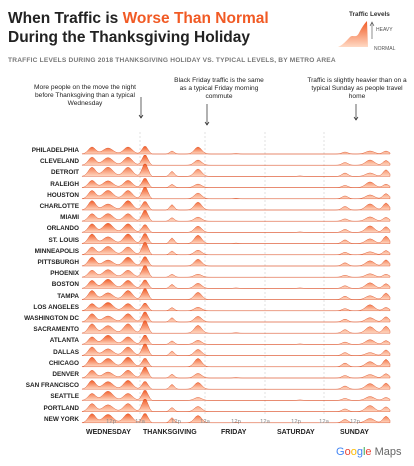  Describe the element at coordinates (64, 184) in the screenshot. I see `metro-label: RALEIGH` at that location.